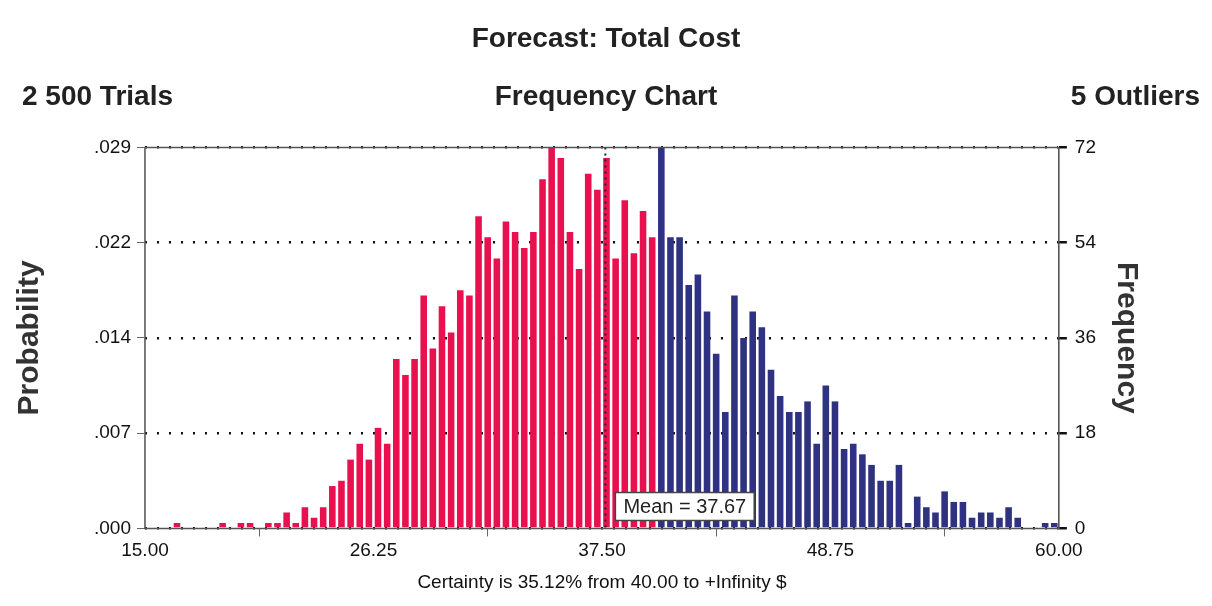  Describe the element at coordinates (1085, 337) in the screenshot. I see `y2-tick-label: 36` at that location.